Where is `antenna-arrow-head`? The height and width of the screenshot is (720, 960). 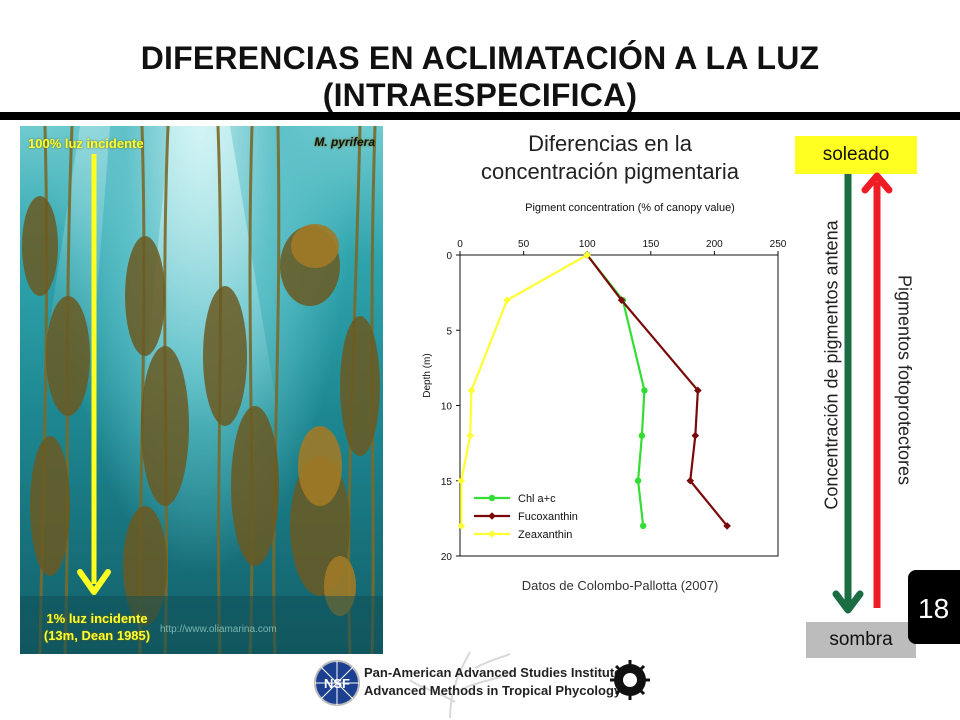 antenna-arrow-head is located at coordinates (848, 602).